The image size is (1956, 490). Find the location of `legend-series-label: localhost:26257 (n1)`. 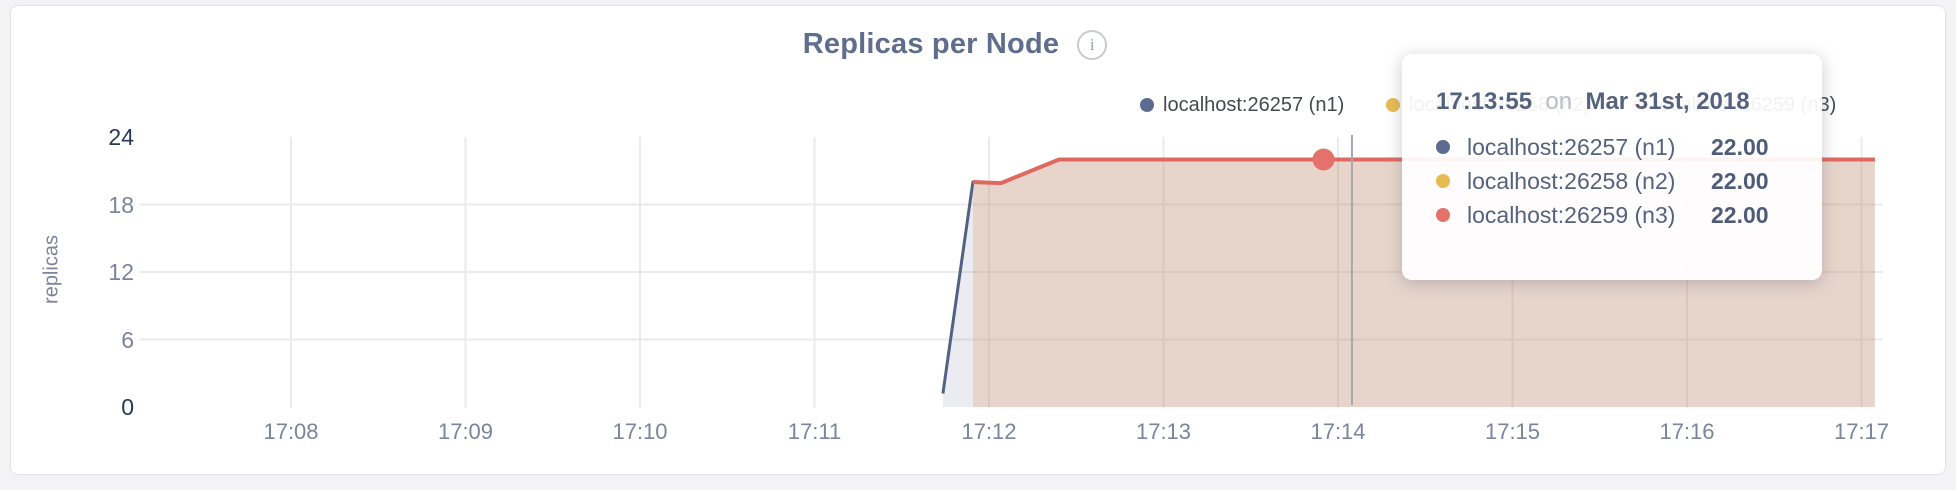

legend-series-label: localhost:26257 (n1) is located at coordinates (1254, 104).